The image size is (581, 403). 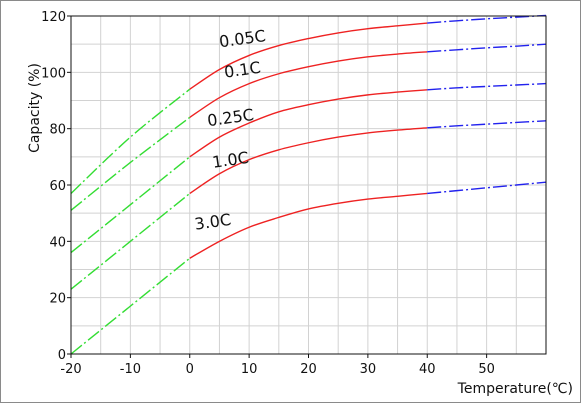 I want to click on y-axis-title: Capacity (%), so click(x=35, y=108).